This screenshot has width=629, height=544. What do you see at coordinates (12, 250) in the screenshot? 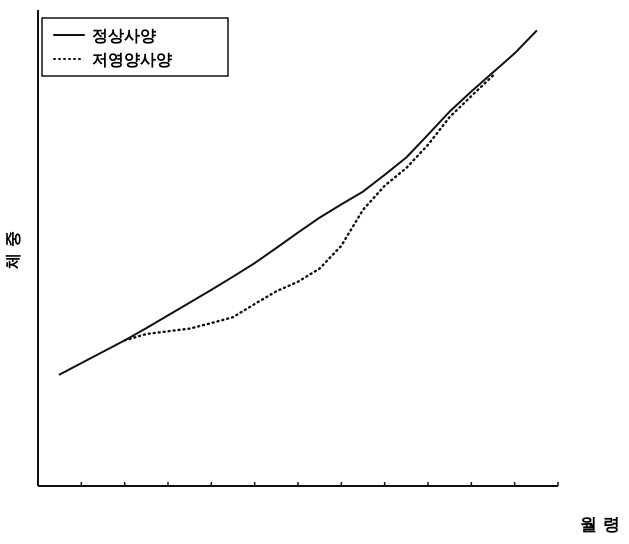
I see `y-axis-title: 체 중` at bounding box center [12, 250].